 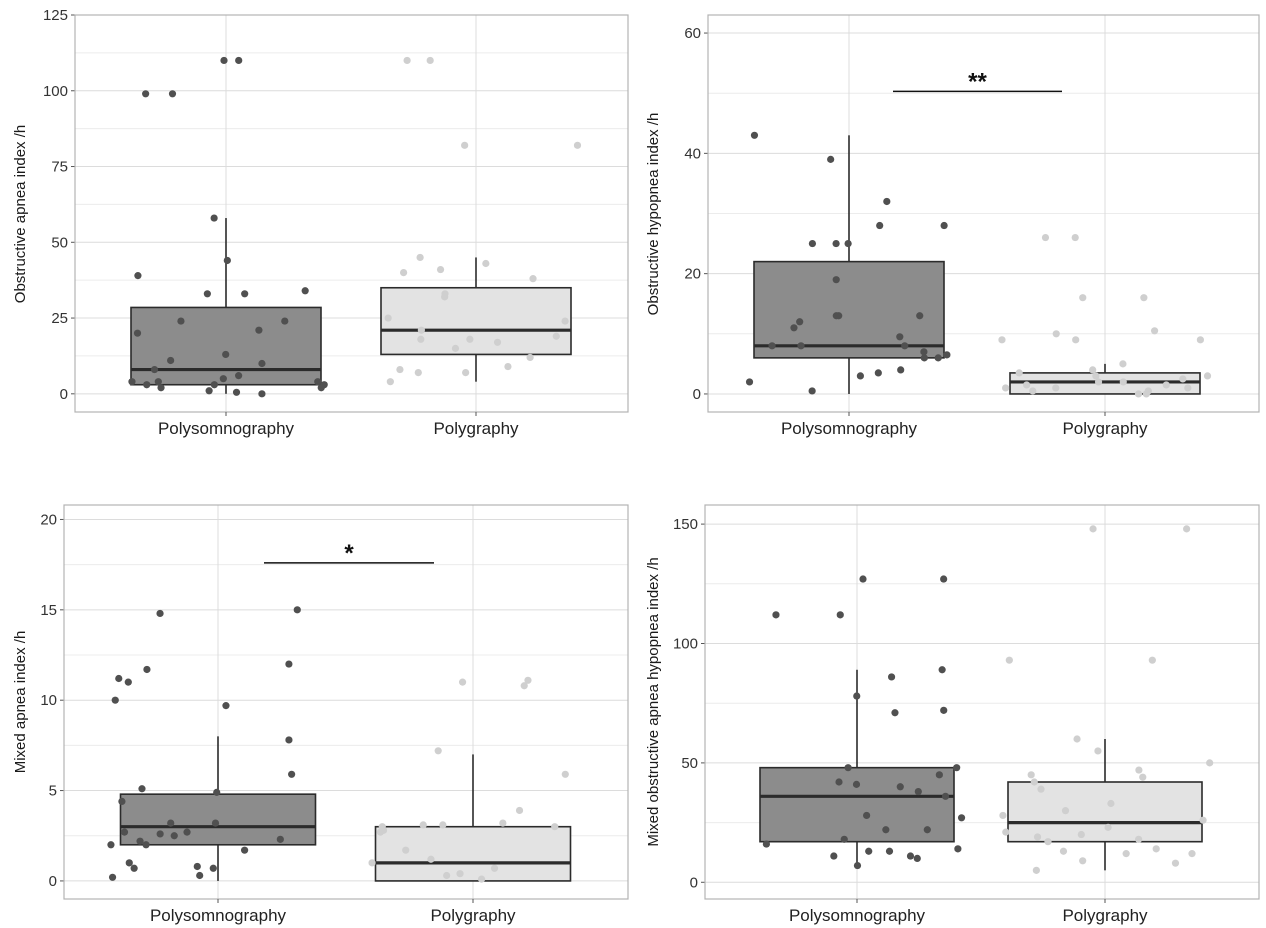 I want to click on y-tick-label: 10, so click(x=48, y=700).